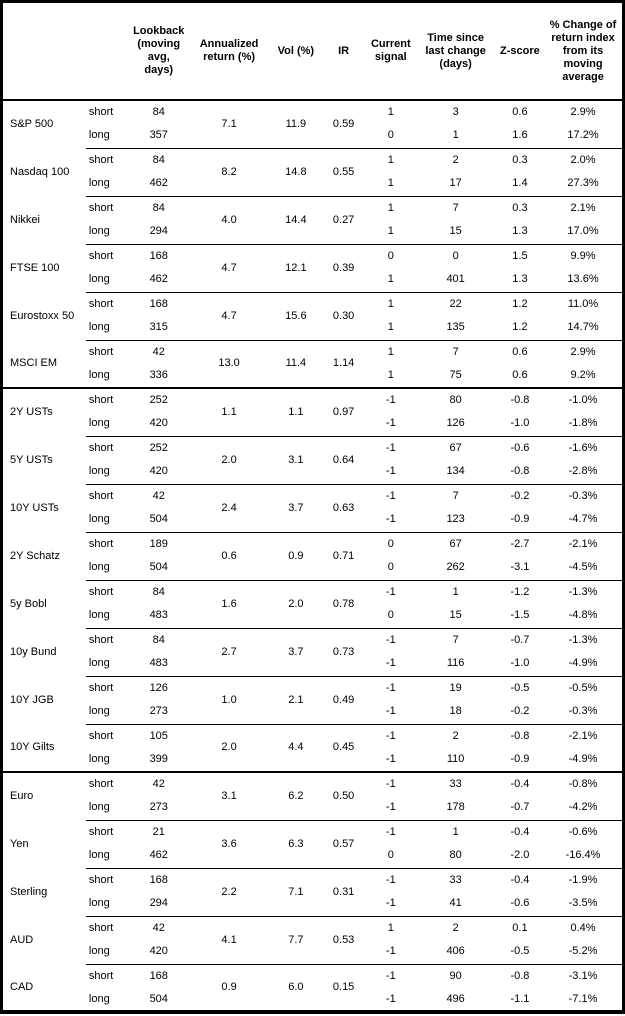  Describe the element at coordinates (455, 760) in the screenshot. I see `time-since-change-long: 110` at that location.